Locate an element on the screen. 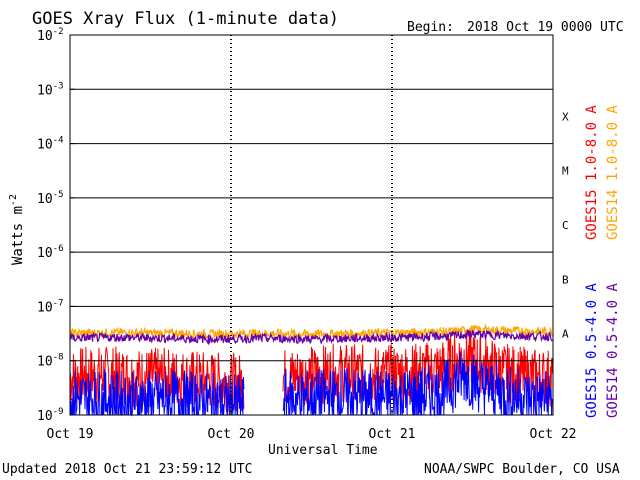  y-tick-label: 10⁻² is located at coordinates (50, 35).